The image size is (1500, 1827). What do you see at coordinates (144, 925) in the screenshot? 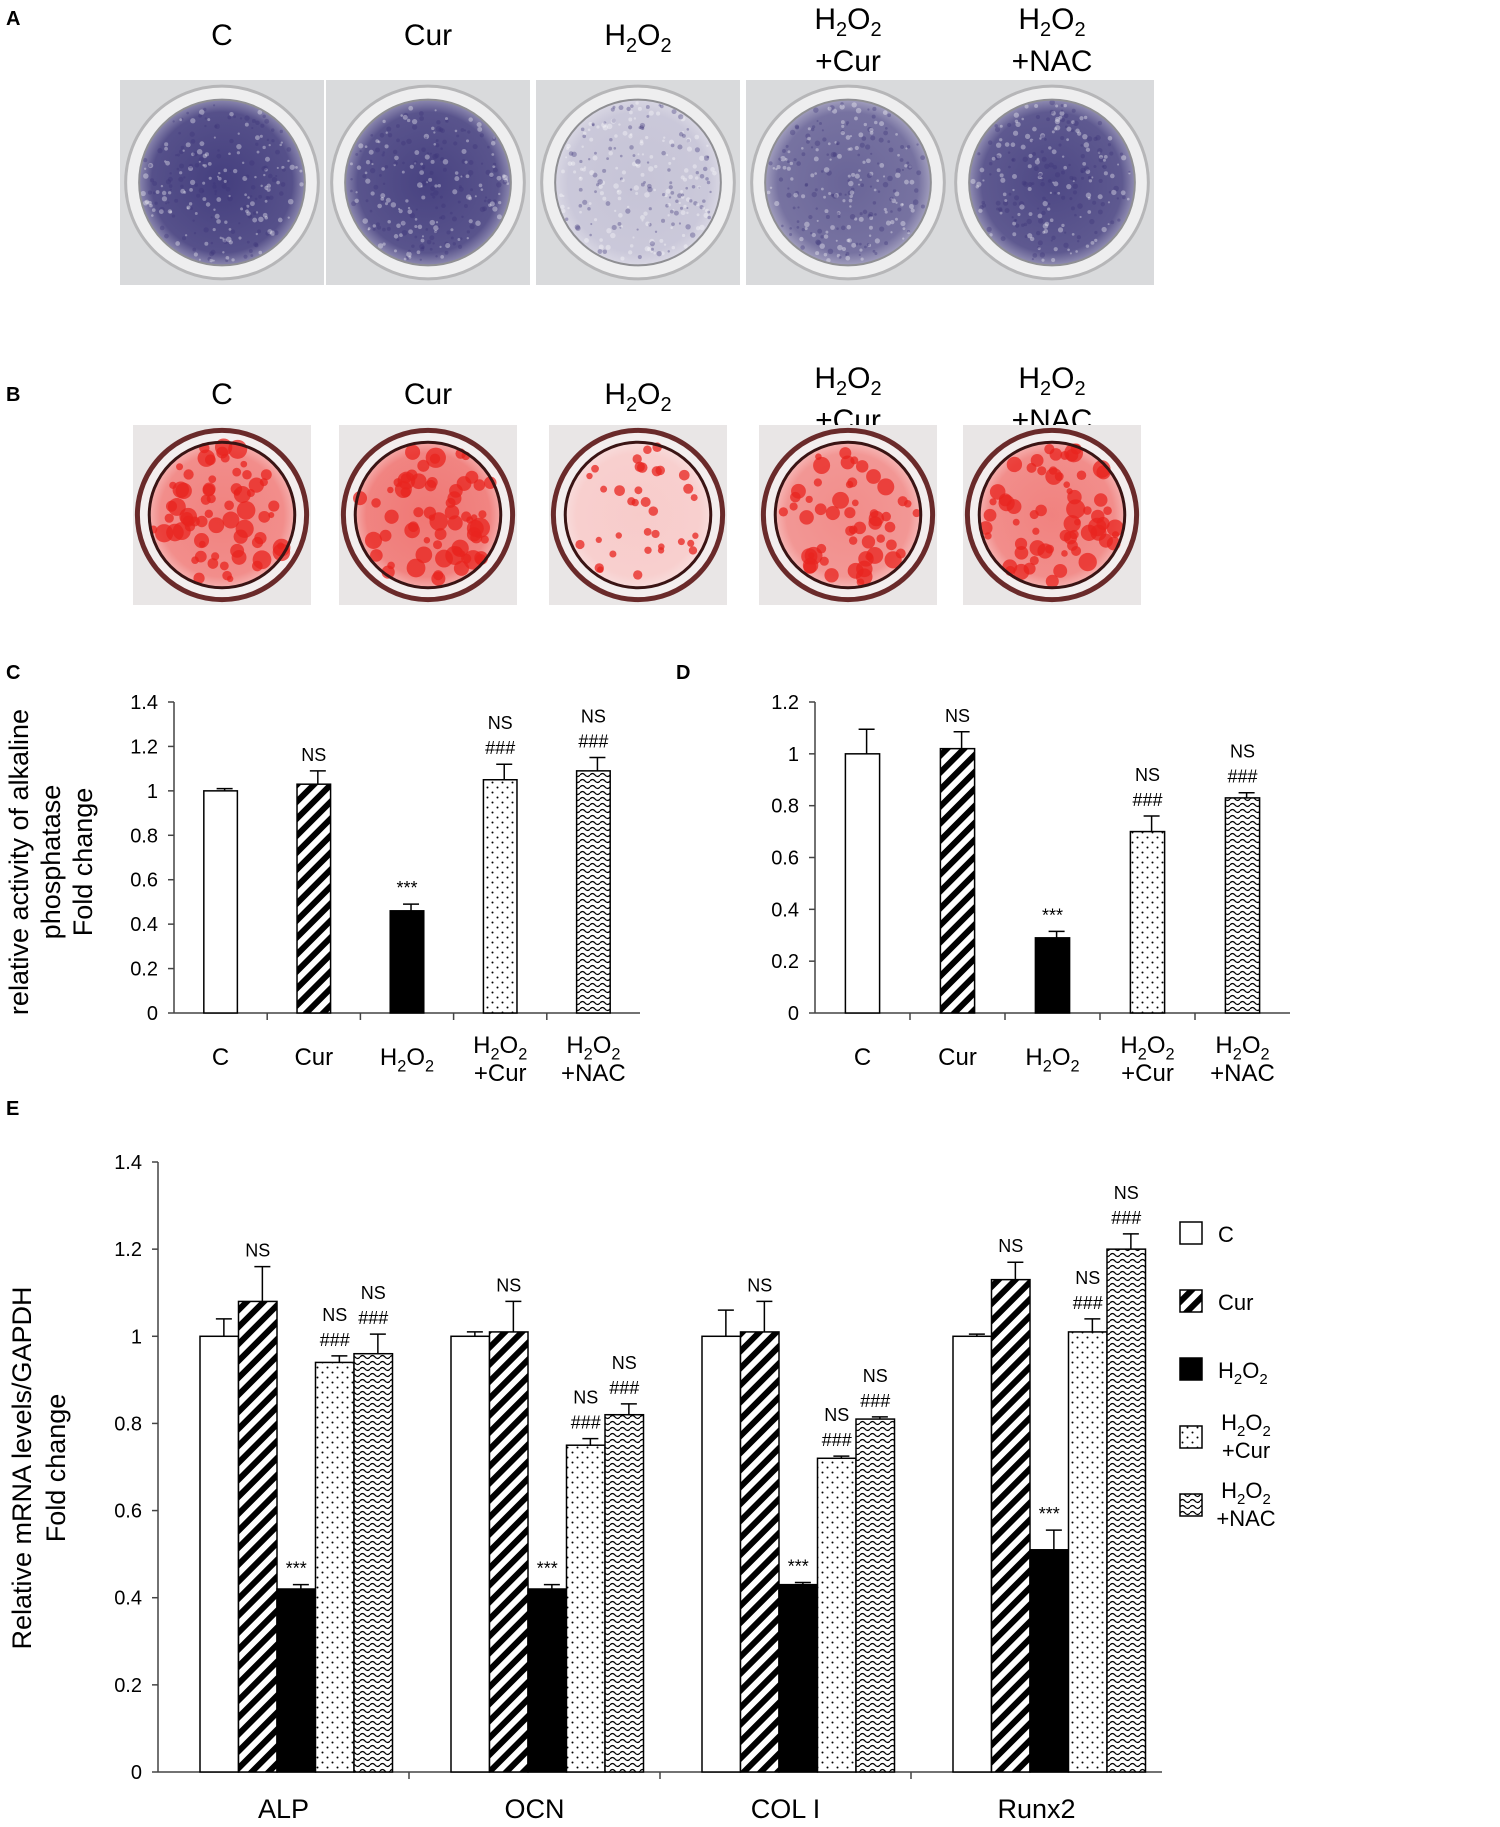
I see `chart-c-y-tick-label: 0.4` at bounding box center [144, 925].